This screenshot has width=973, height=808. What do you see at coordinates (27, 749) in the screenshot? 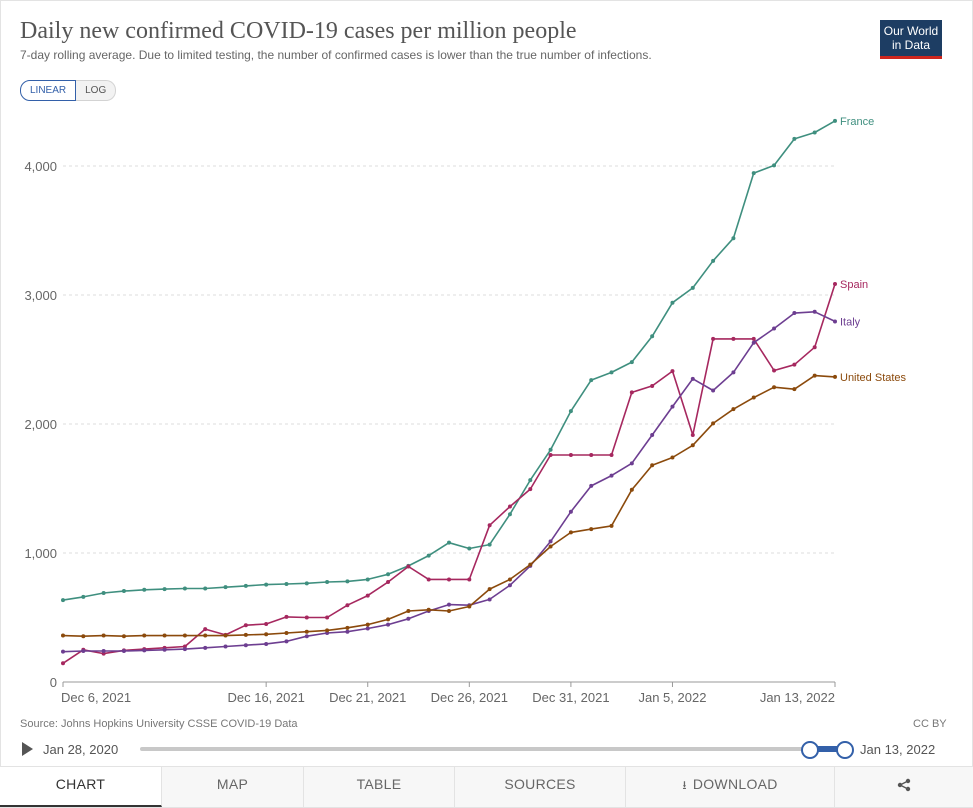
I see `play-icon` at bounding box center [27, 749].